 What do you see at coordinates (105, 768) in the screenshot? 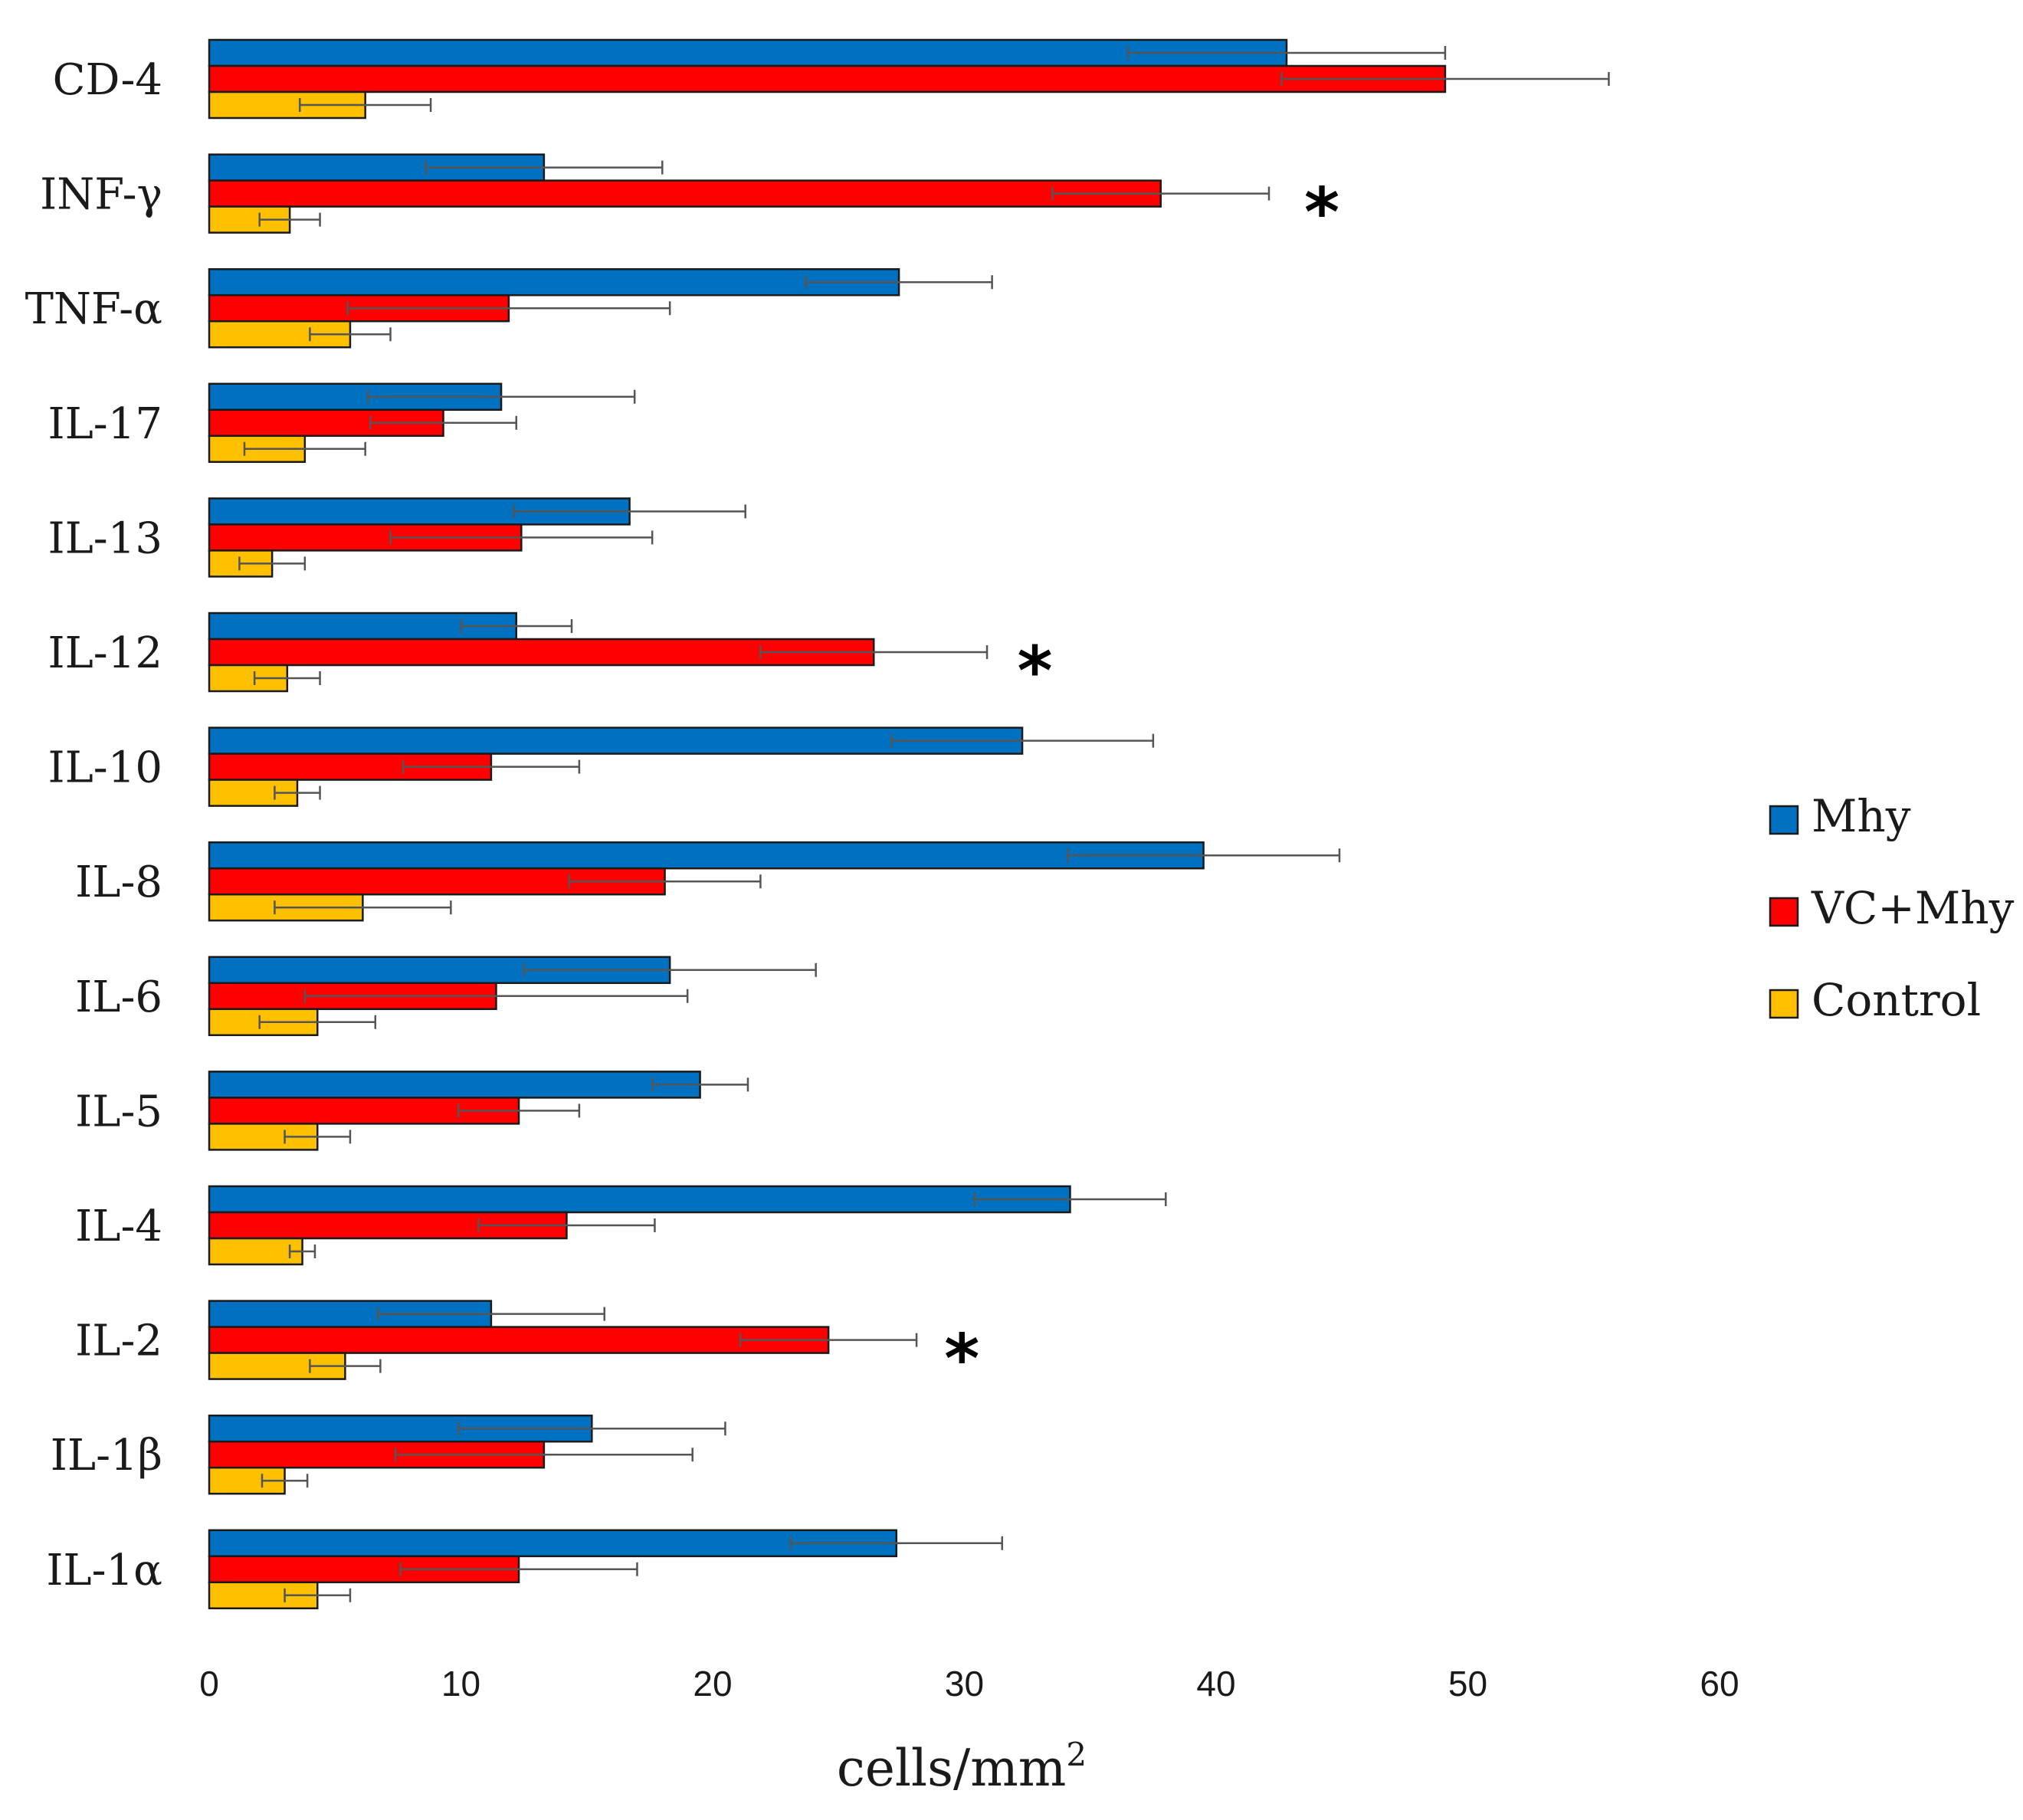
I see `category-label-il-10: IL-10` at bounding box center [105, 768].